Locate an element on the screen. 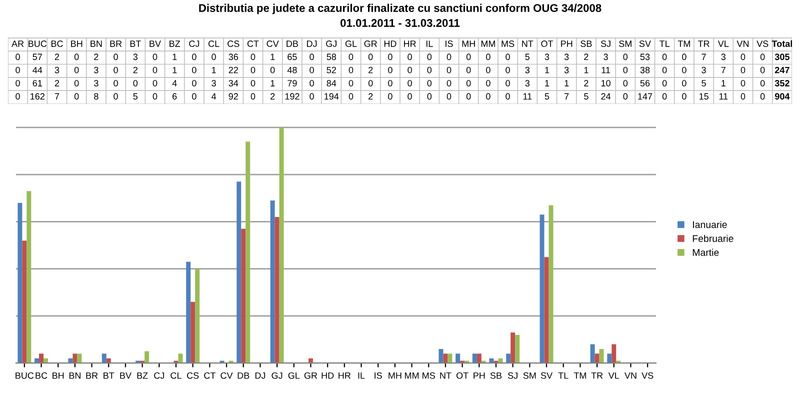  data-label: 44 is located at coordinates (37, 70).